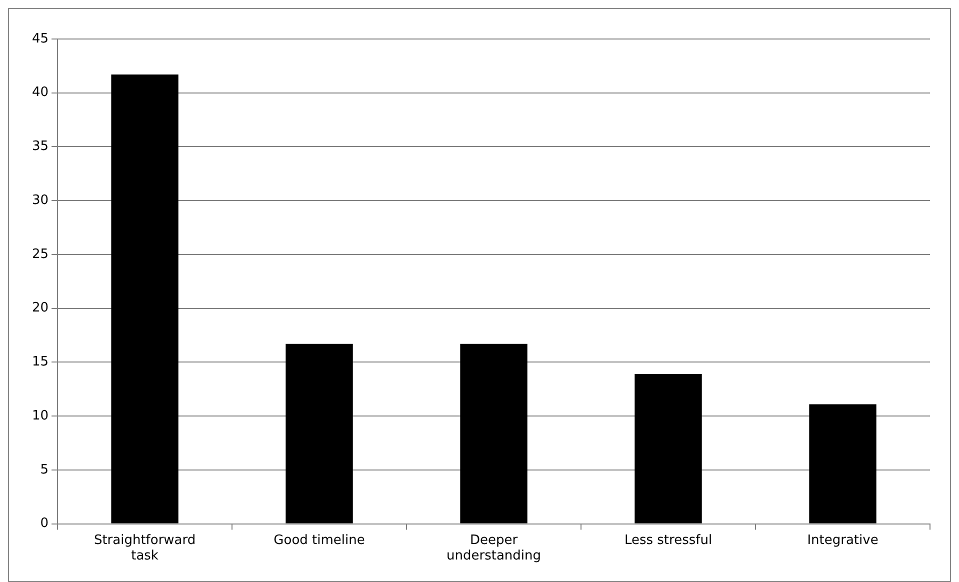 This screenshot has width=959, height=582. I want to click on x-tick-label: Good timeline, so click(319, 540).